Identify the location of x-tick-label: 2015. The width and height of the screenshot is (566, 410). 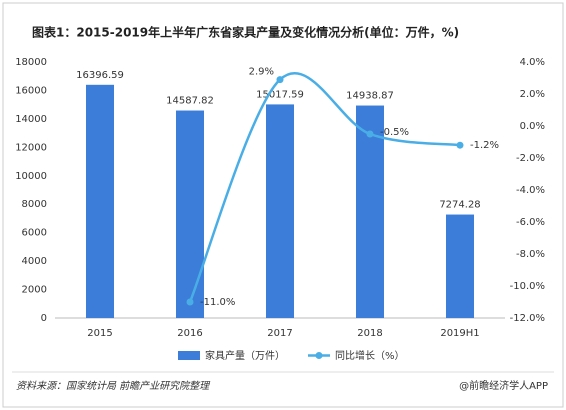
(99, 333).